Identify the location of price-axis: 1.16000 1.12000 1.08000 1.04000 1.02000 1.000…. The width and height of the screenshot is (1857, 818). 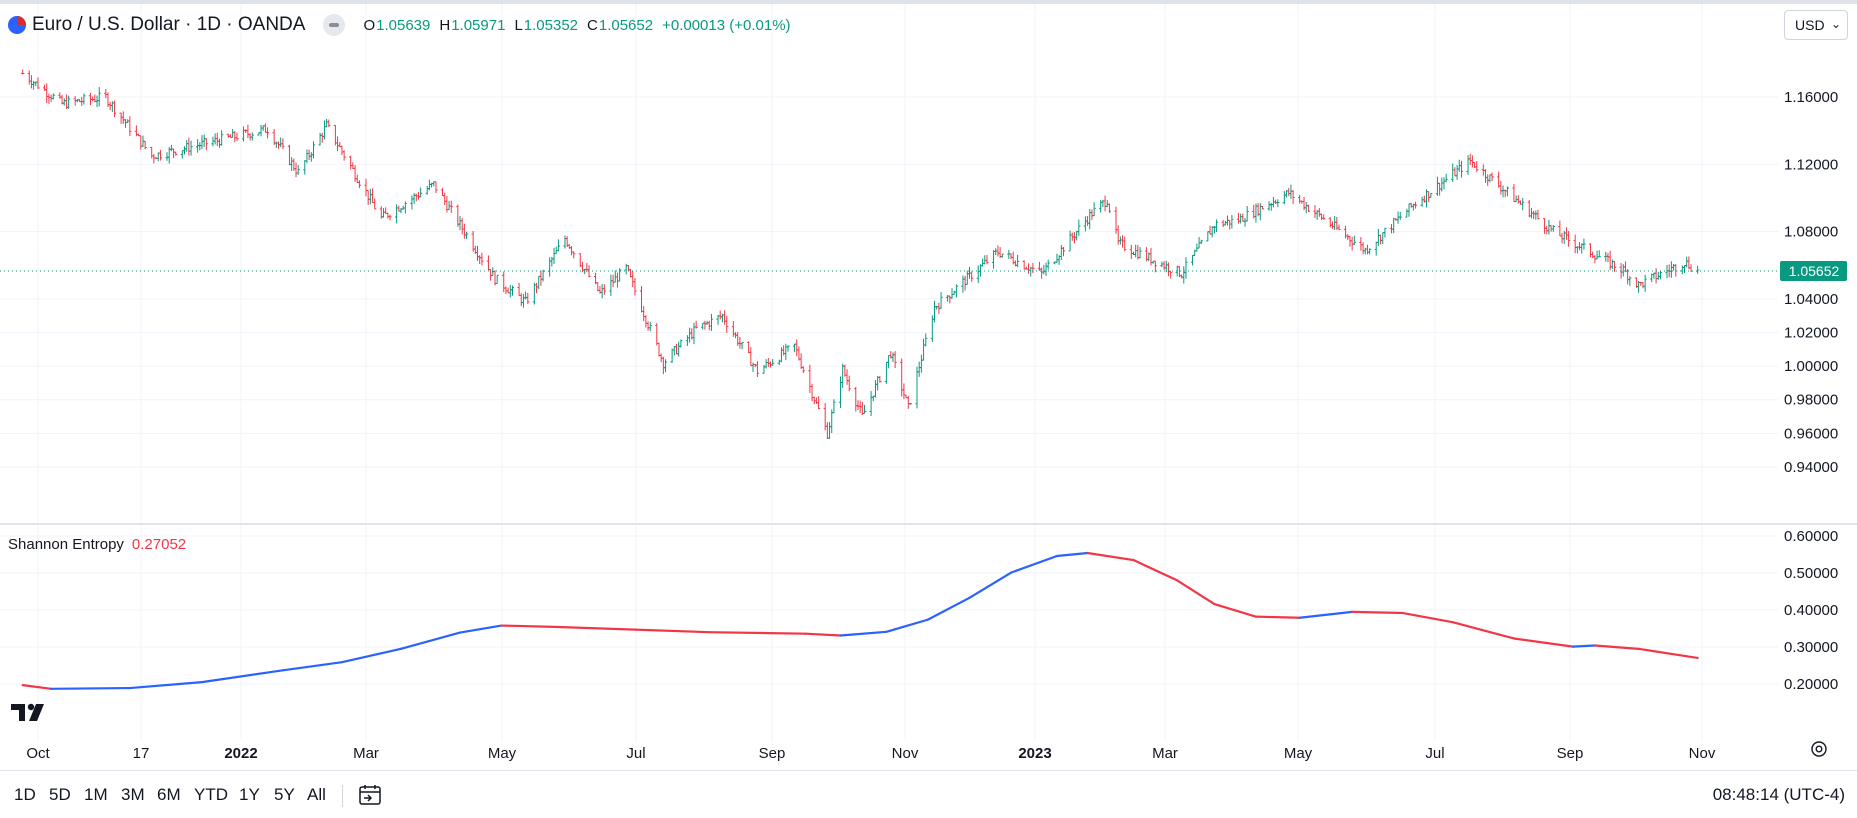
(1811, 391).